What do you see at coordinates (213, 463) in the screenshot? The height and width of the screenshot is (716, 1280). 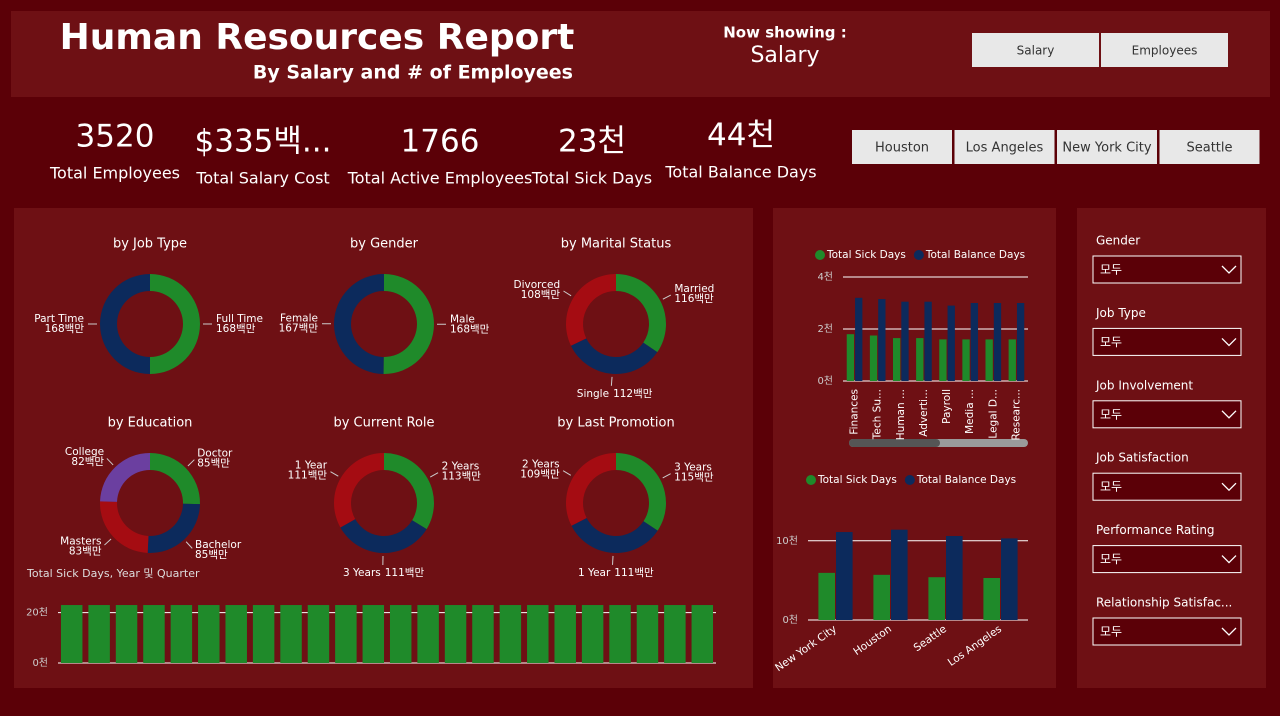 I see `donut-label-value: 85백만` at bounding box center [213, 463].